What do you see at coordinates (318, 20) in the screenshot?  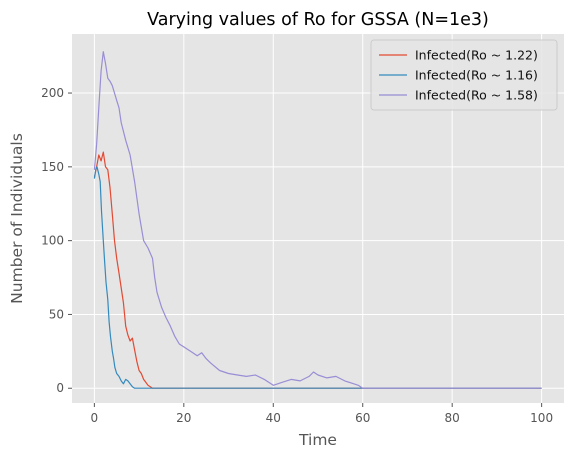 I see `chart-title: Varying values of Ro for GSSA (N=1e3)` at bounding box center [318, 20].